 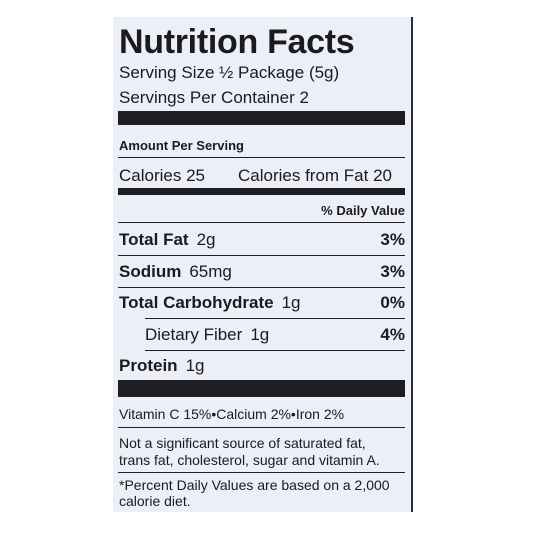 What do you see at coordinates (155, 501) in the screenshot?
I see `footnote-line: calorie diet.` at bounding box center [155, 501].